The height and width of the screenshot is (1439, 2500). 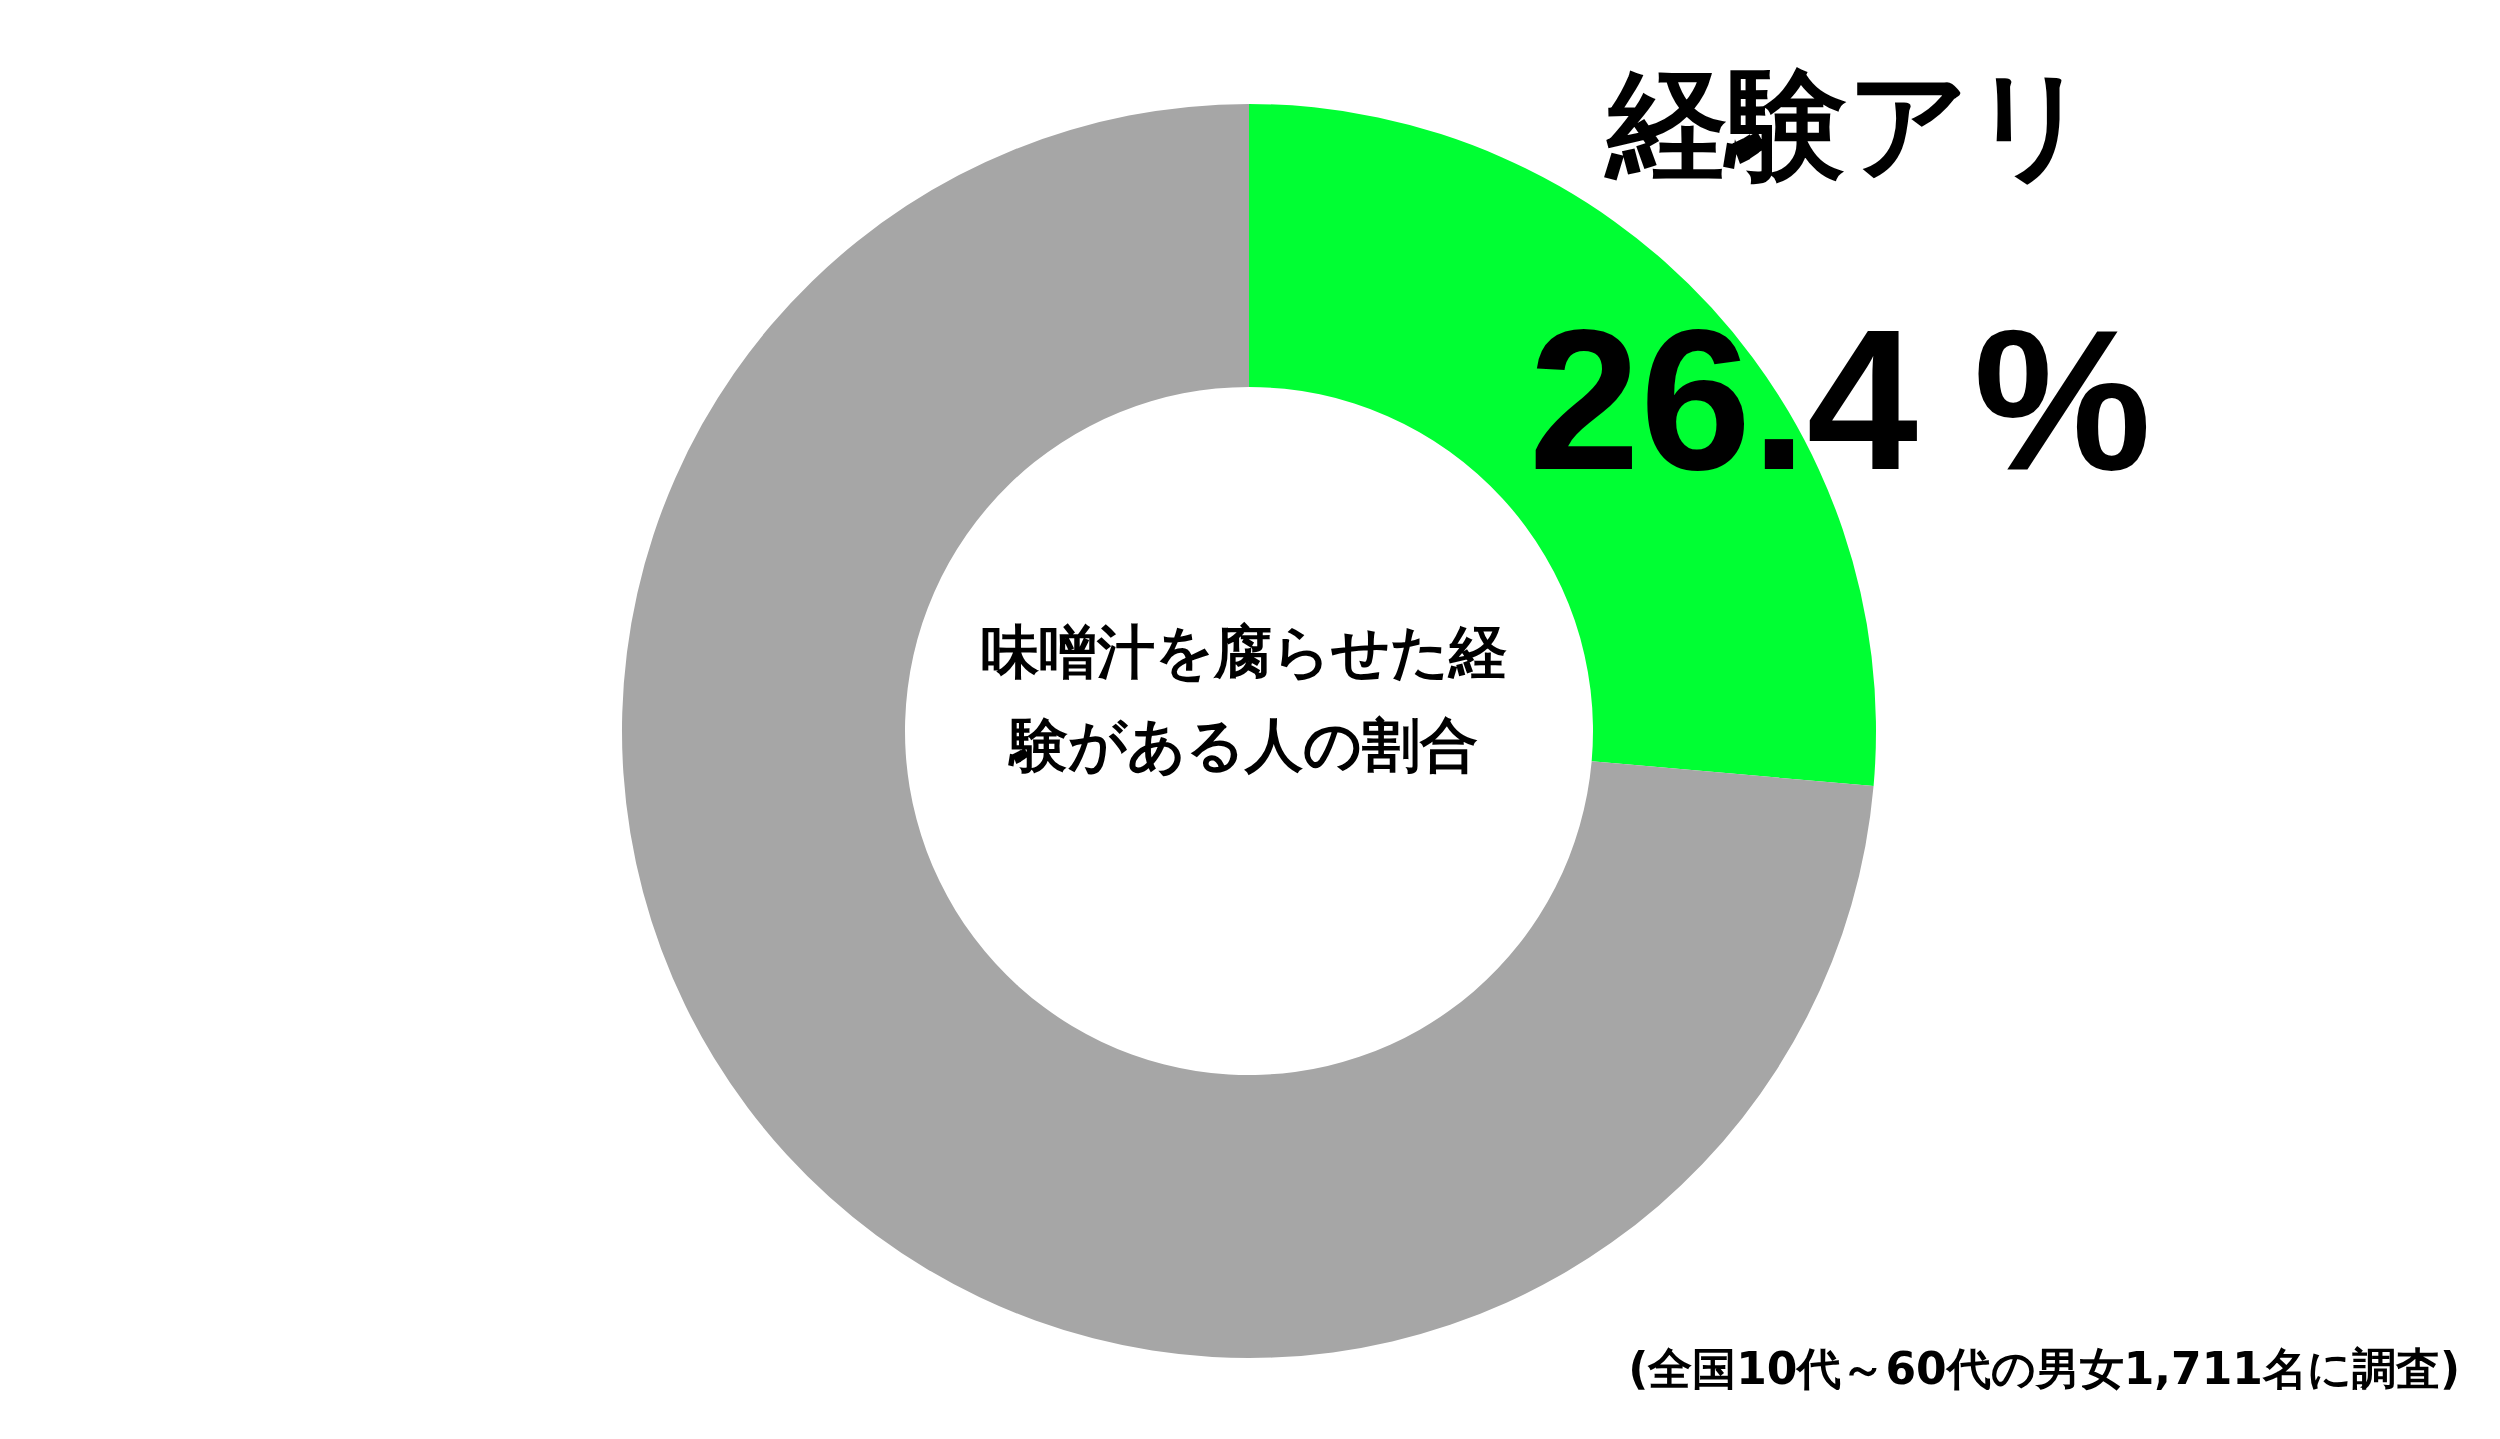 What do you see at coordinates (1848, 125) in the screenshot?
I see `slice-label: 経験アリ` at bounding box center [1848, 125].